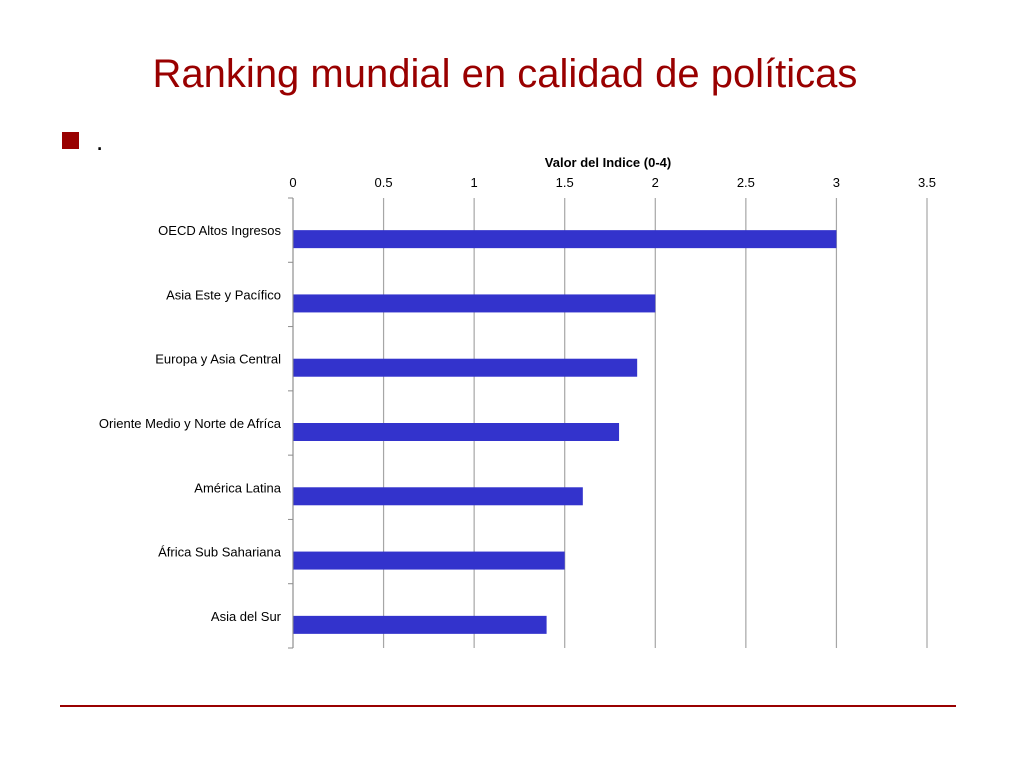 Image resolution: width=1024 pixels, height=768 pixels. Describe the element at coordinates (292, 182) in the screenshot. I see `x-tick-label: 0` at that location.